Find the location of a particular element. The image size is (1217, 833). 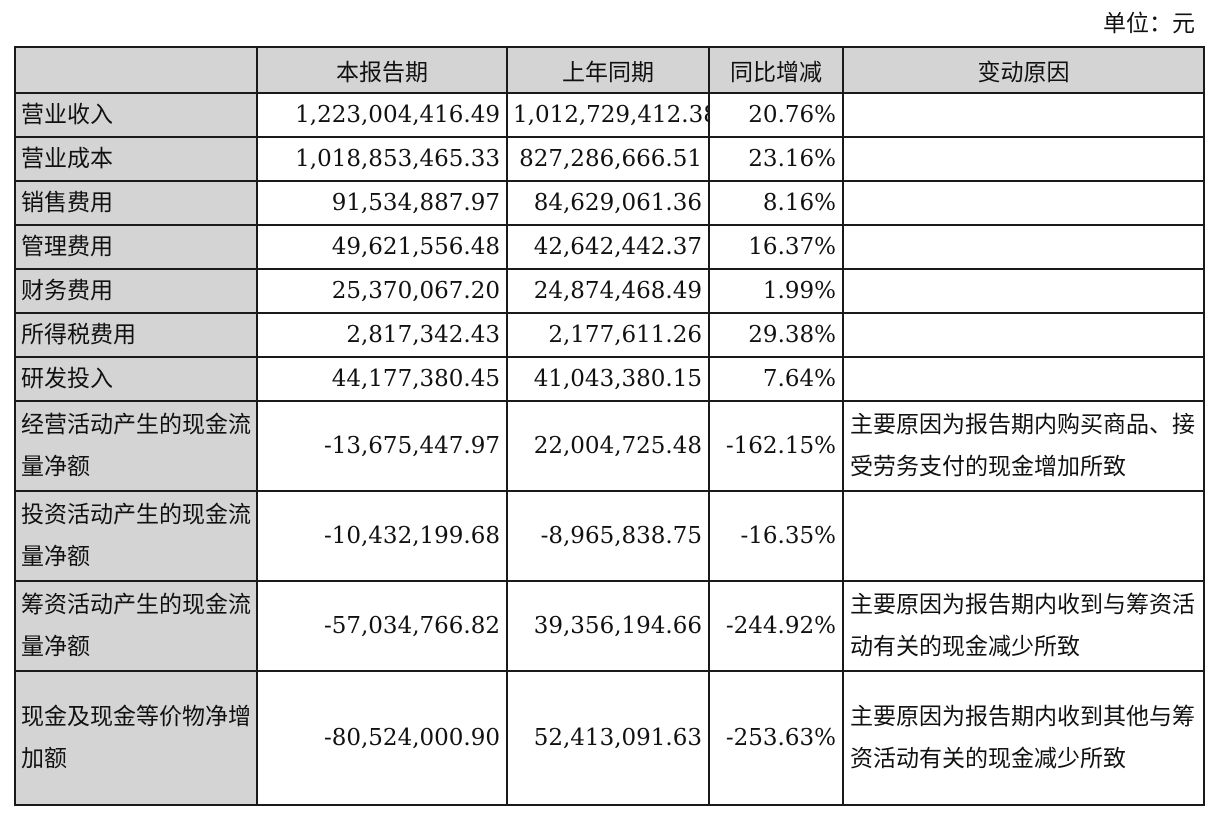

row-label: 营业收入 is located at coordinates (136, 115).